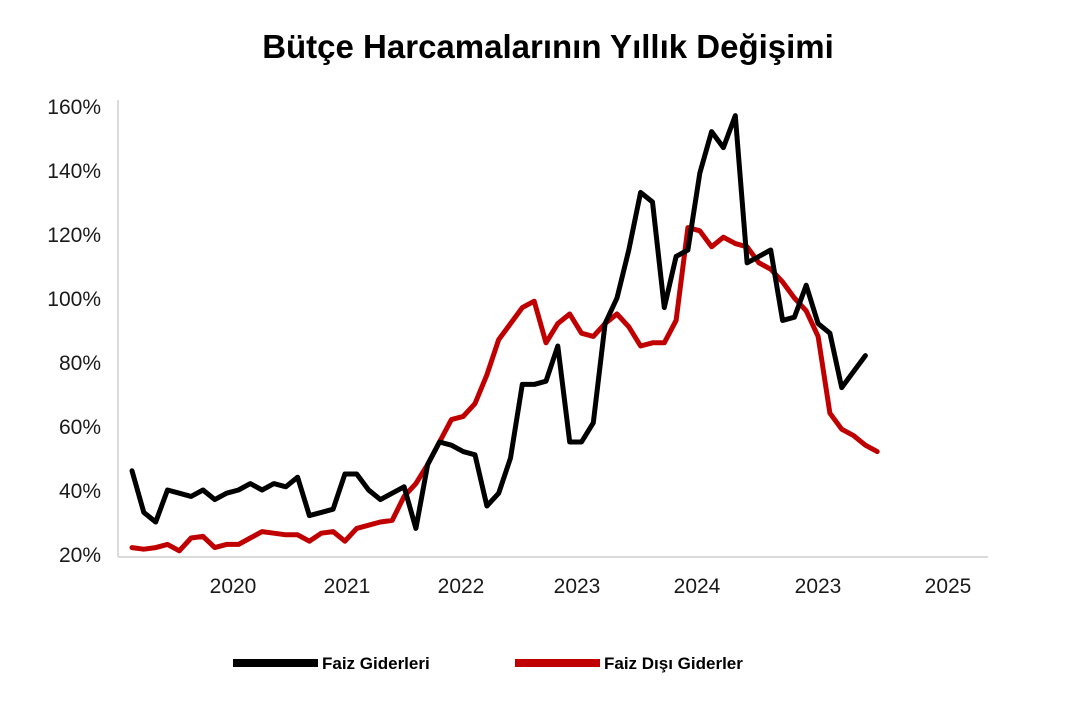 The image size is (1080, 720). Describe the element at coordinates (461, 586) in the screenshot. I see `x-tick-label: 2022` at that location.